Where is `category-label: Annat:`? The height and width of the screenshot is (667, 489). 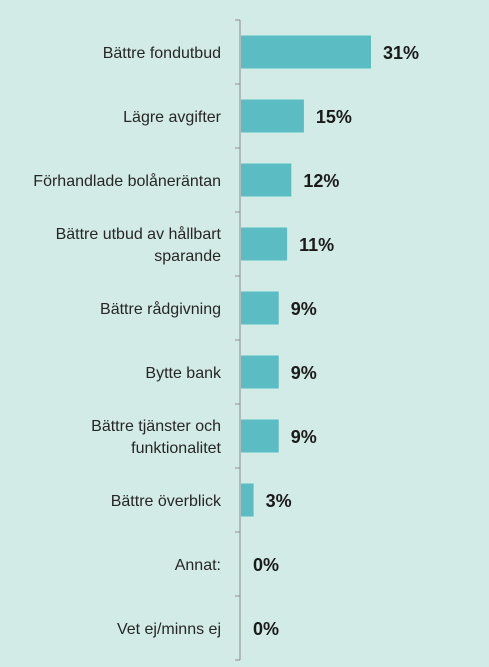
category-label: Annat: is located at coordinates (198, 565).